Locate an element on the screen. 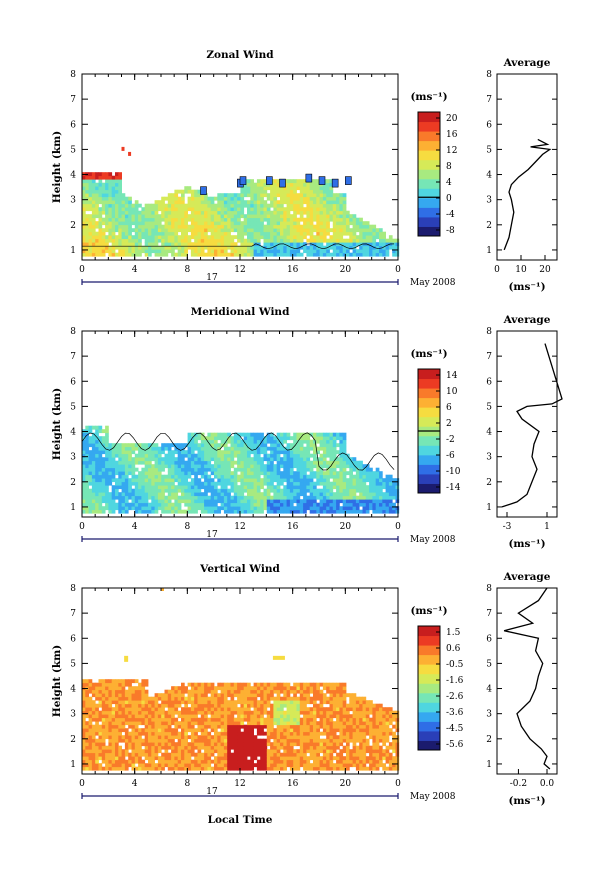 The image size is (610, 873). colorbar-unit: (ms⁻¹) is located at coordinates (428, 354).